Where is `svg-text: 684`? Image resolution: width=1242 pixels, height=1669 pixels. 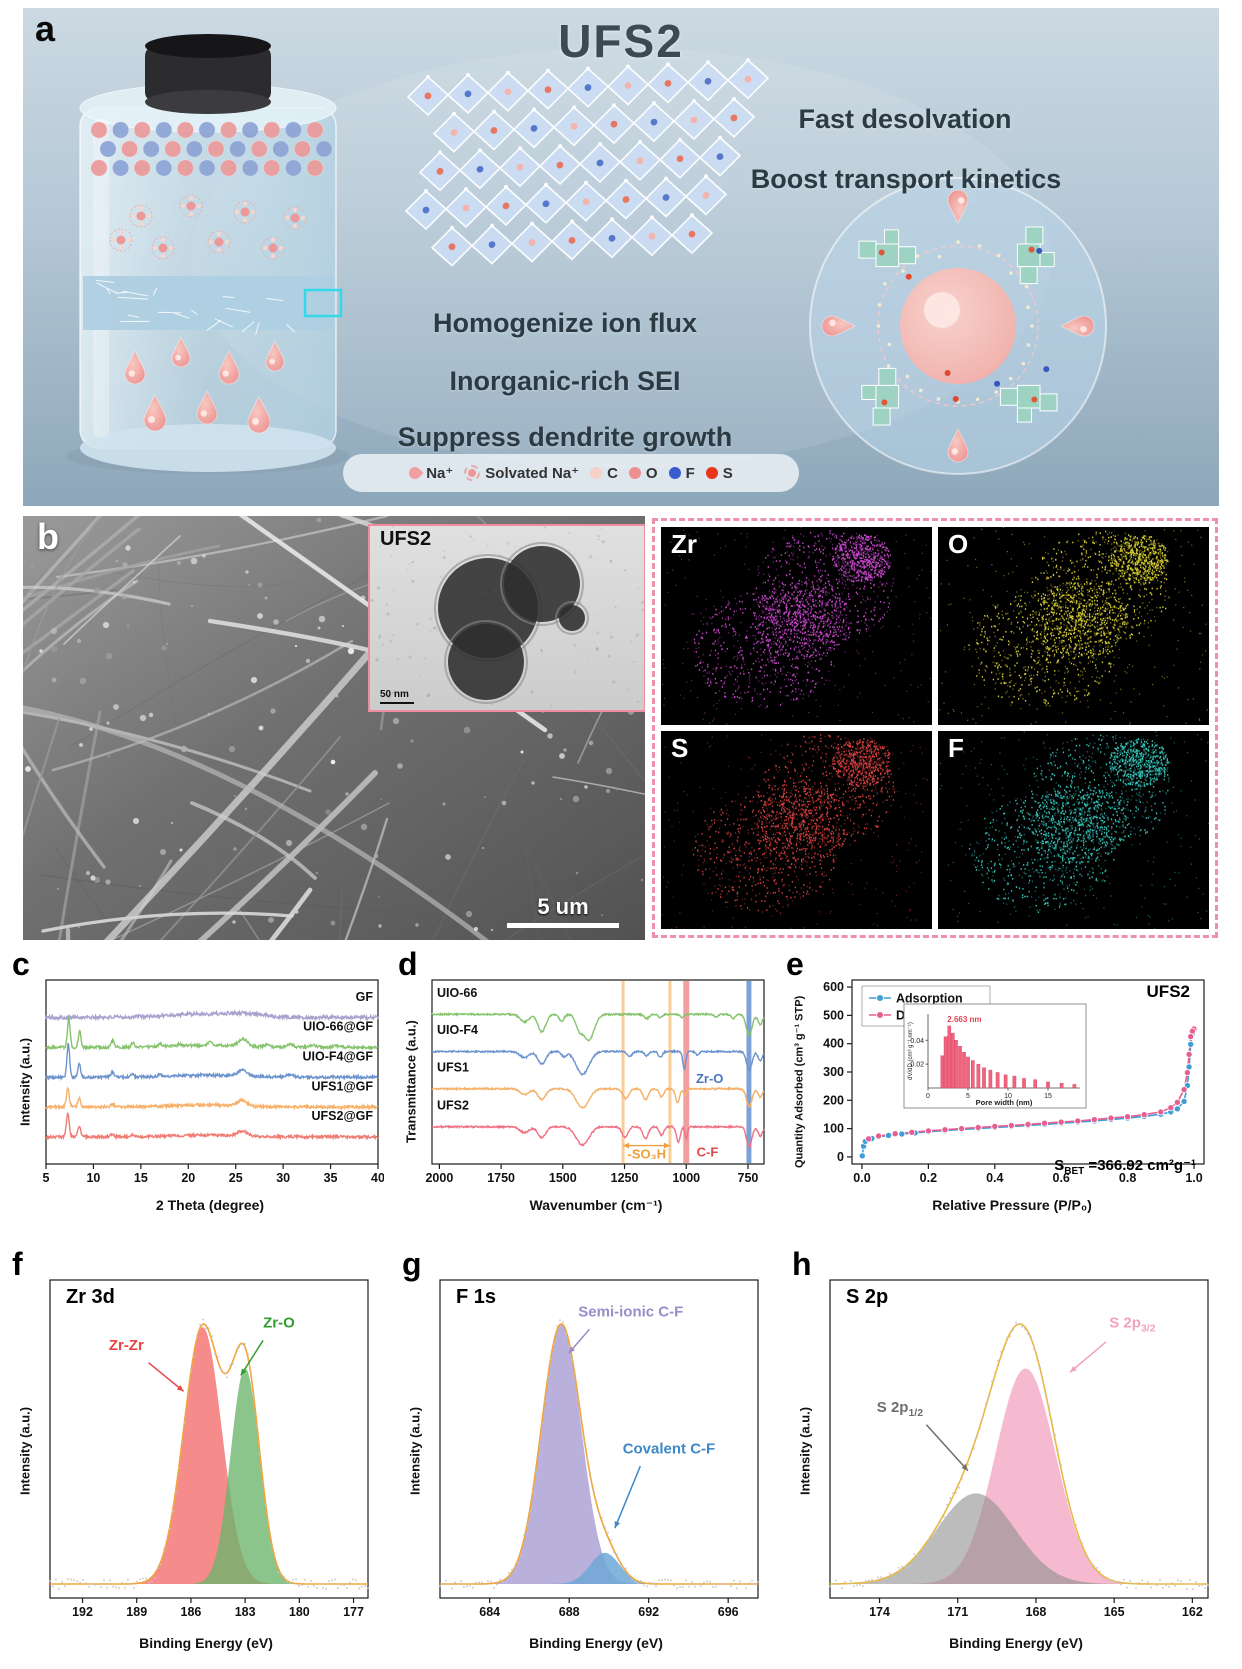
svg-text: 684 is located at coordinates (489, 1612).